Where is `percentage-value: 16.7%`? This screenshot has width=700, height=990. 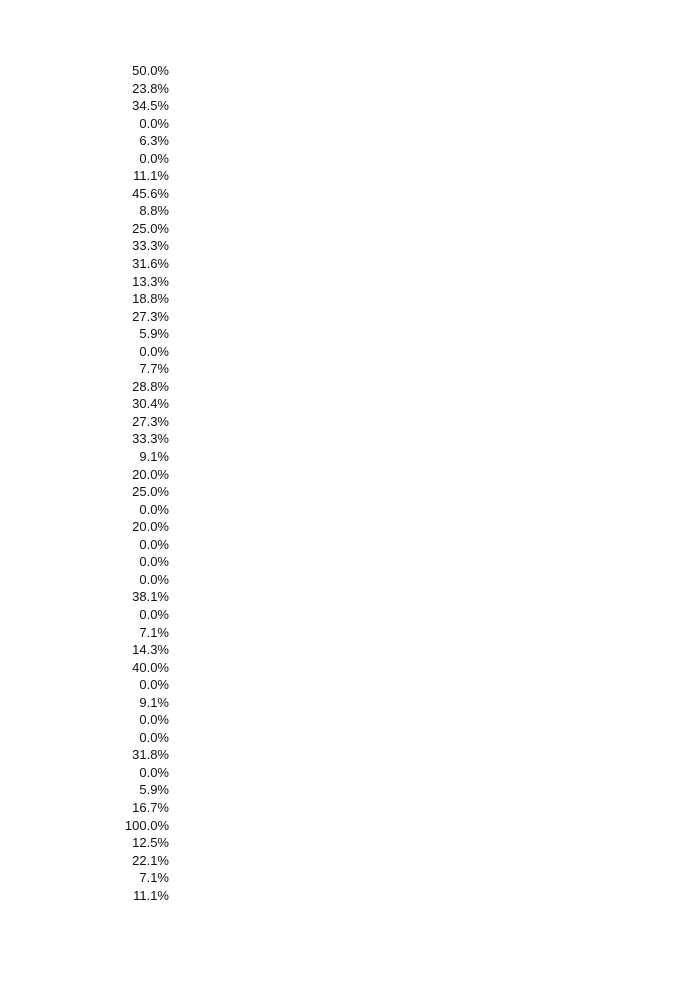 percentage-value: 16.7% is located at coordinates (150, 807).